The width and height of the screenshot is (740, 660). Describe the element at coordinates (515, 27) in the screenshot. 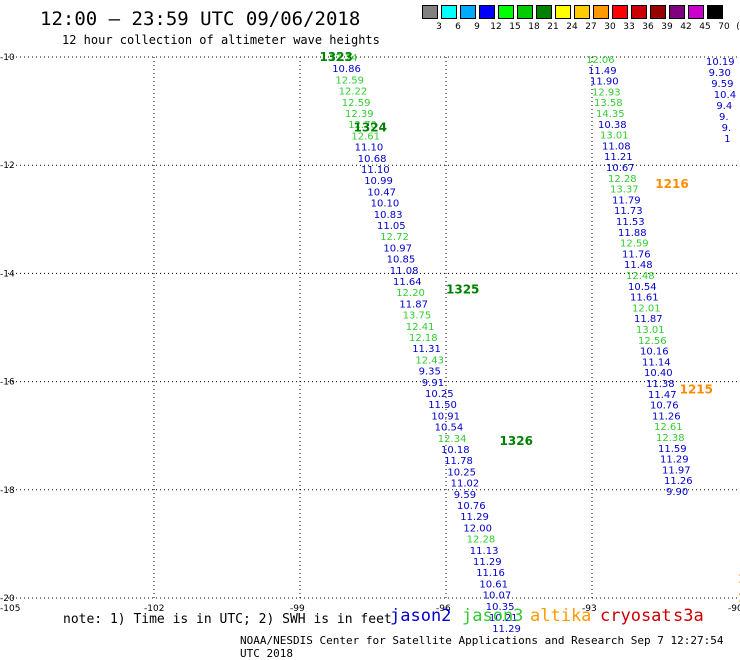

I see `scale-label: 15` at that location.